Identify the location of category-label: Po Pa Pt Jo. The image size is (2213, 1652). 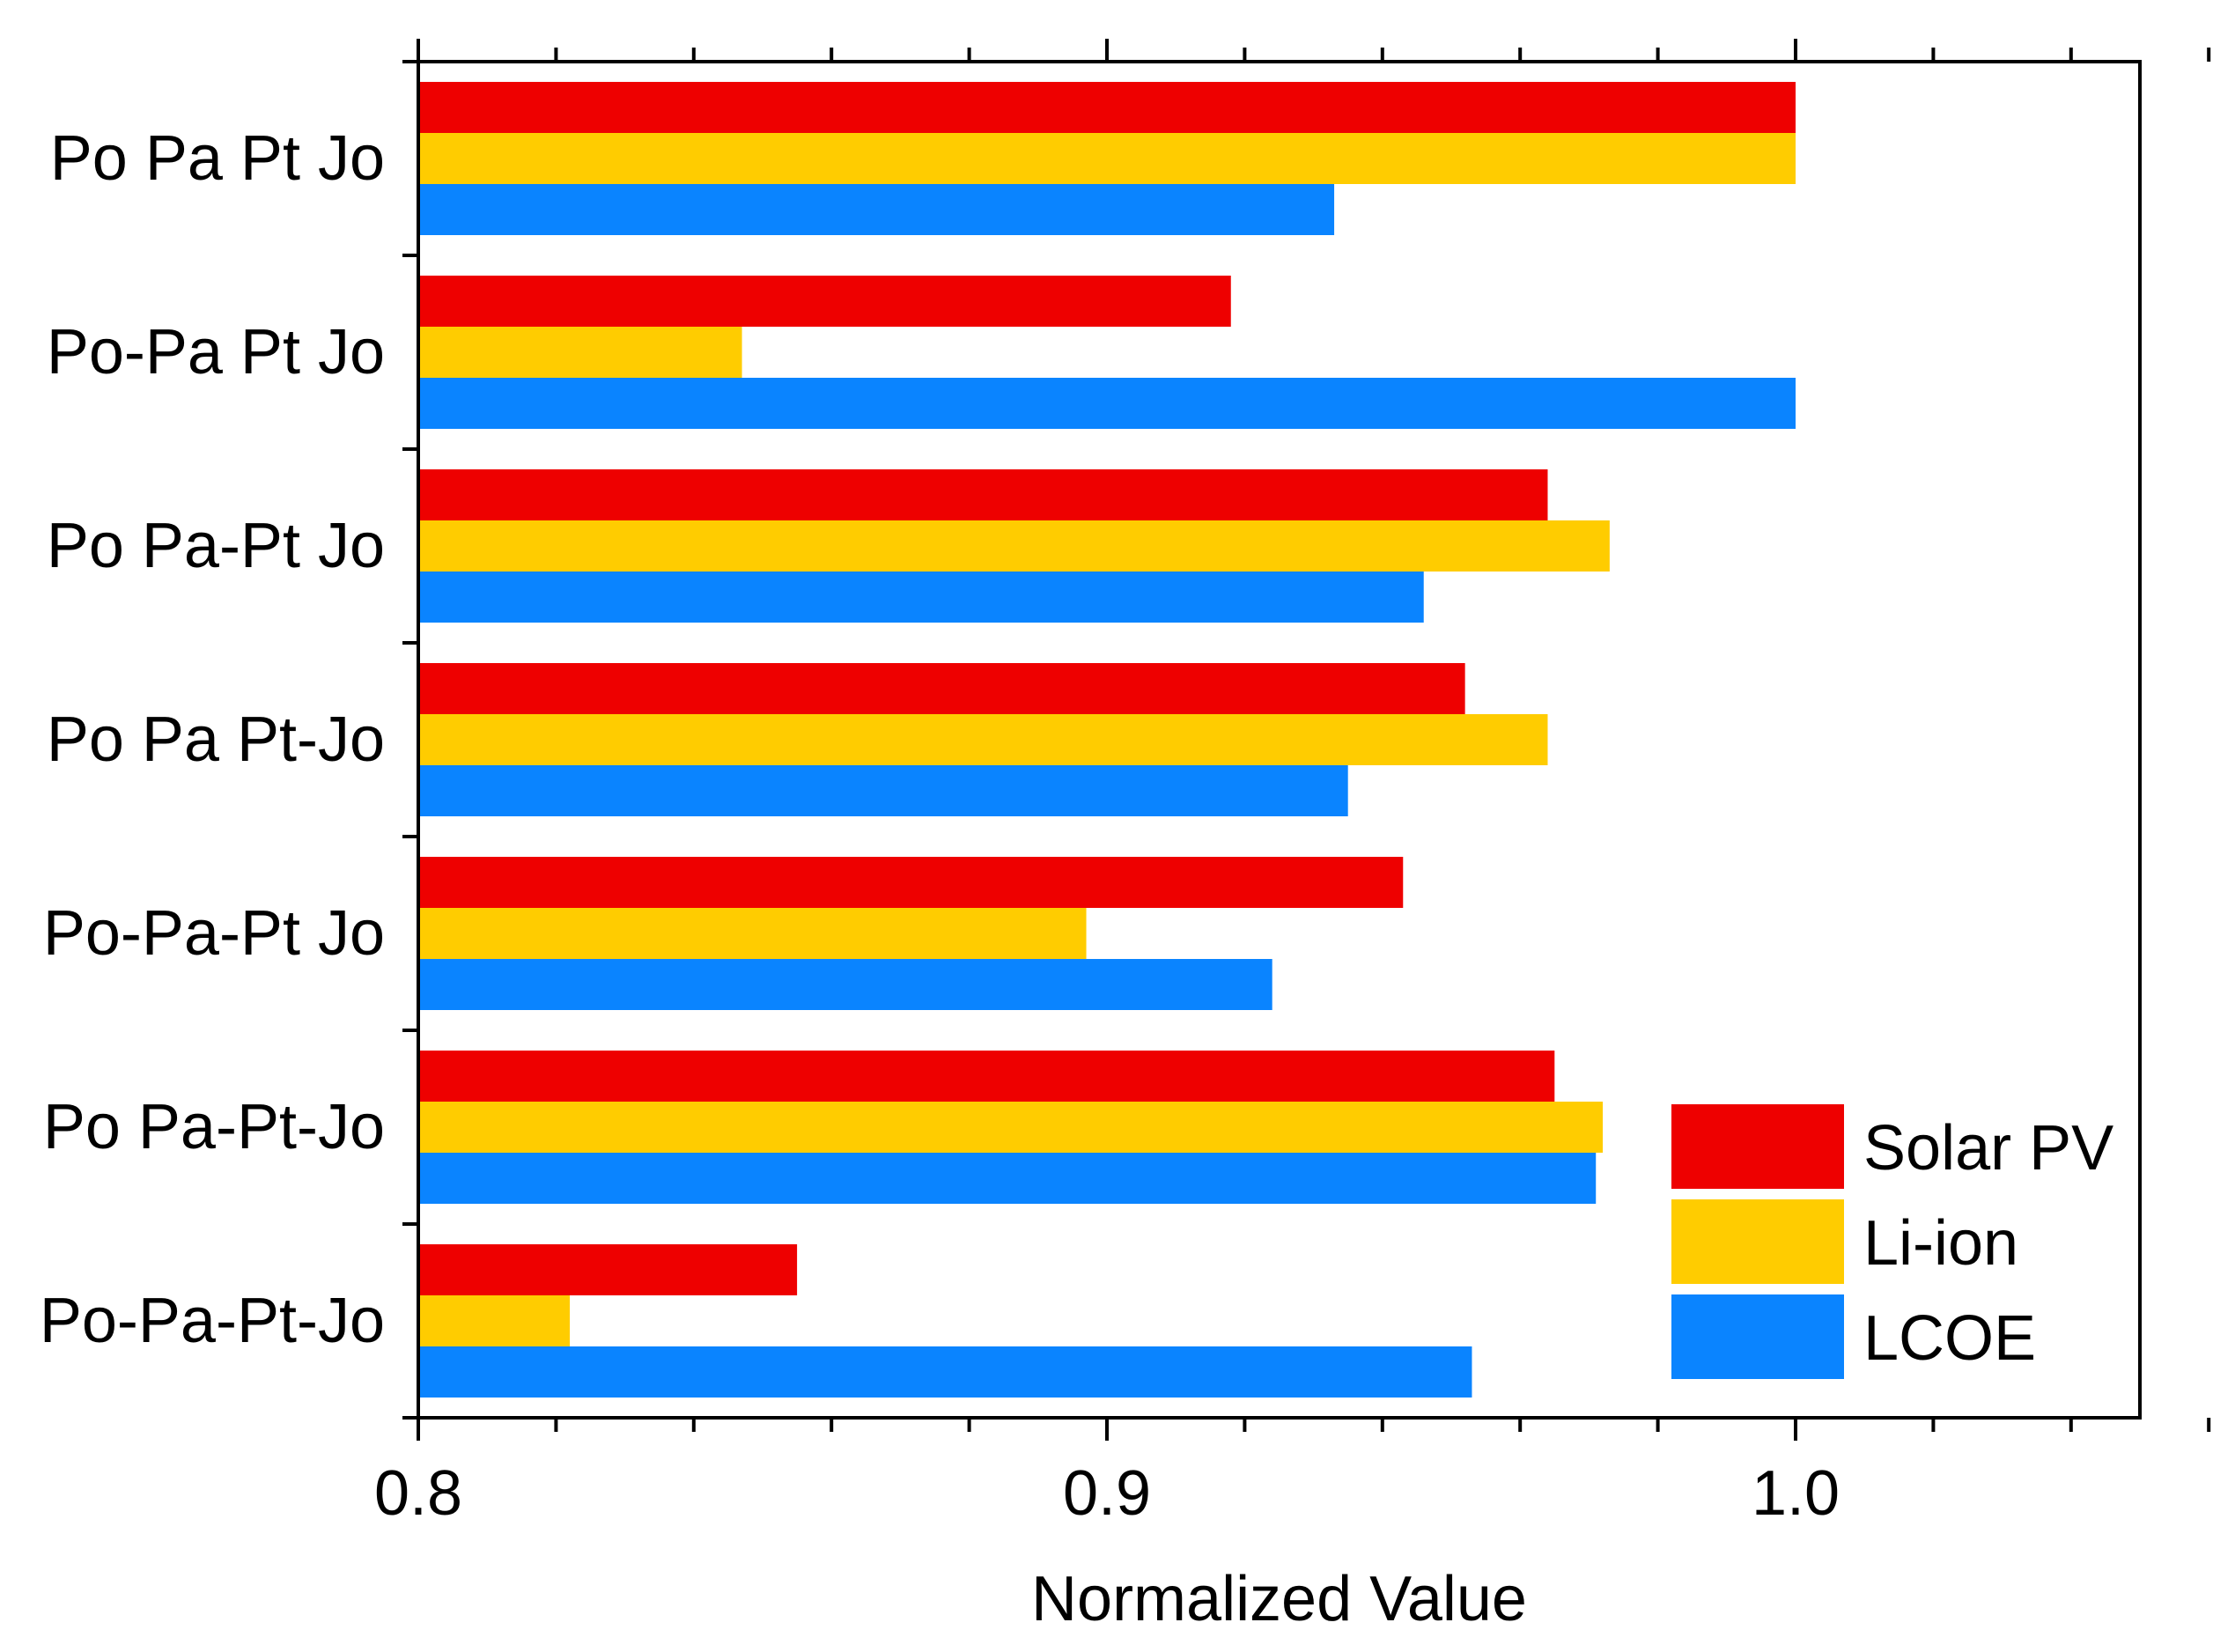
(217, 158).